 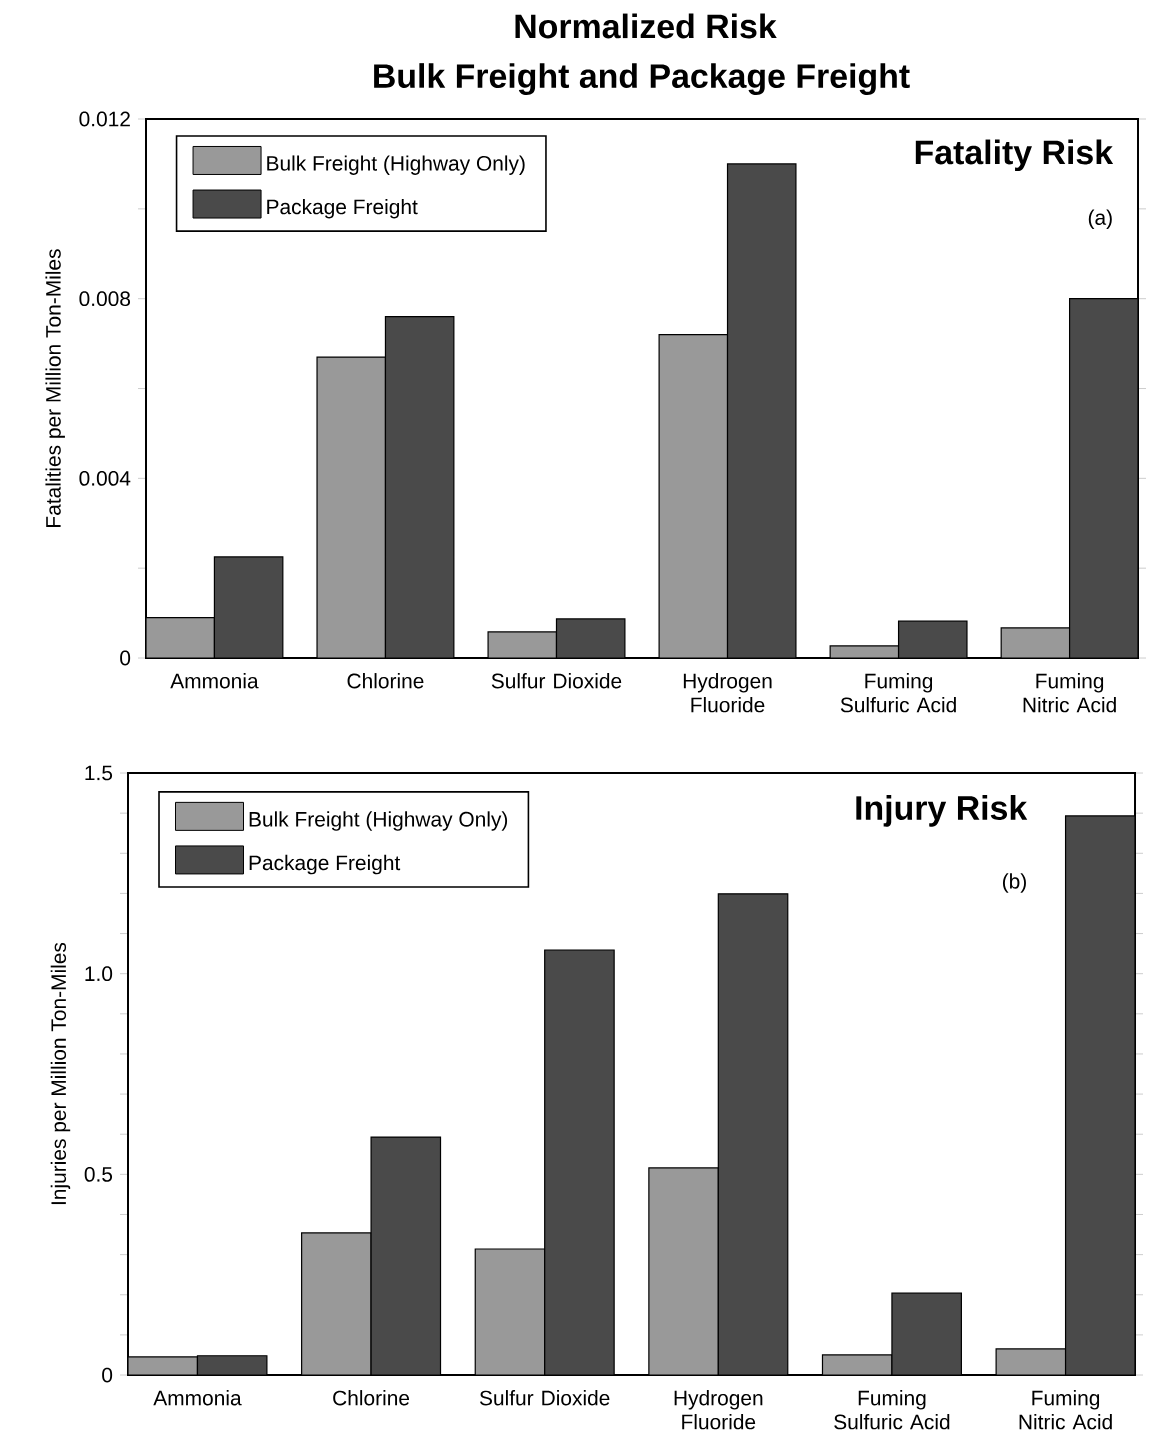 I want to click on y-tick-label: 0.5, so click(x=98, y=1174).